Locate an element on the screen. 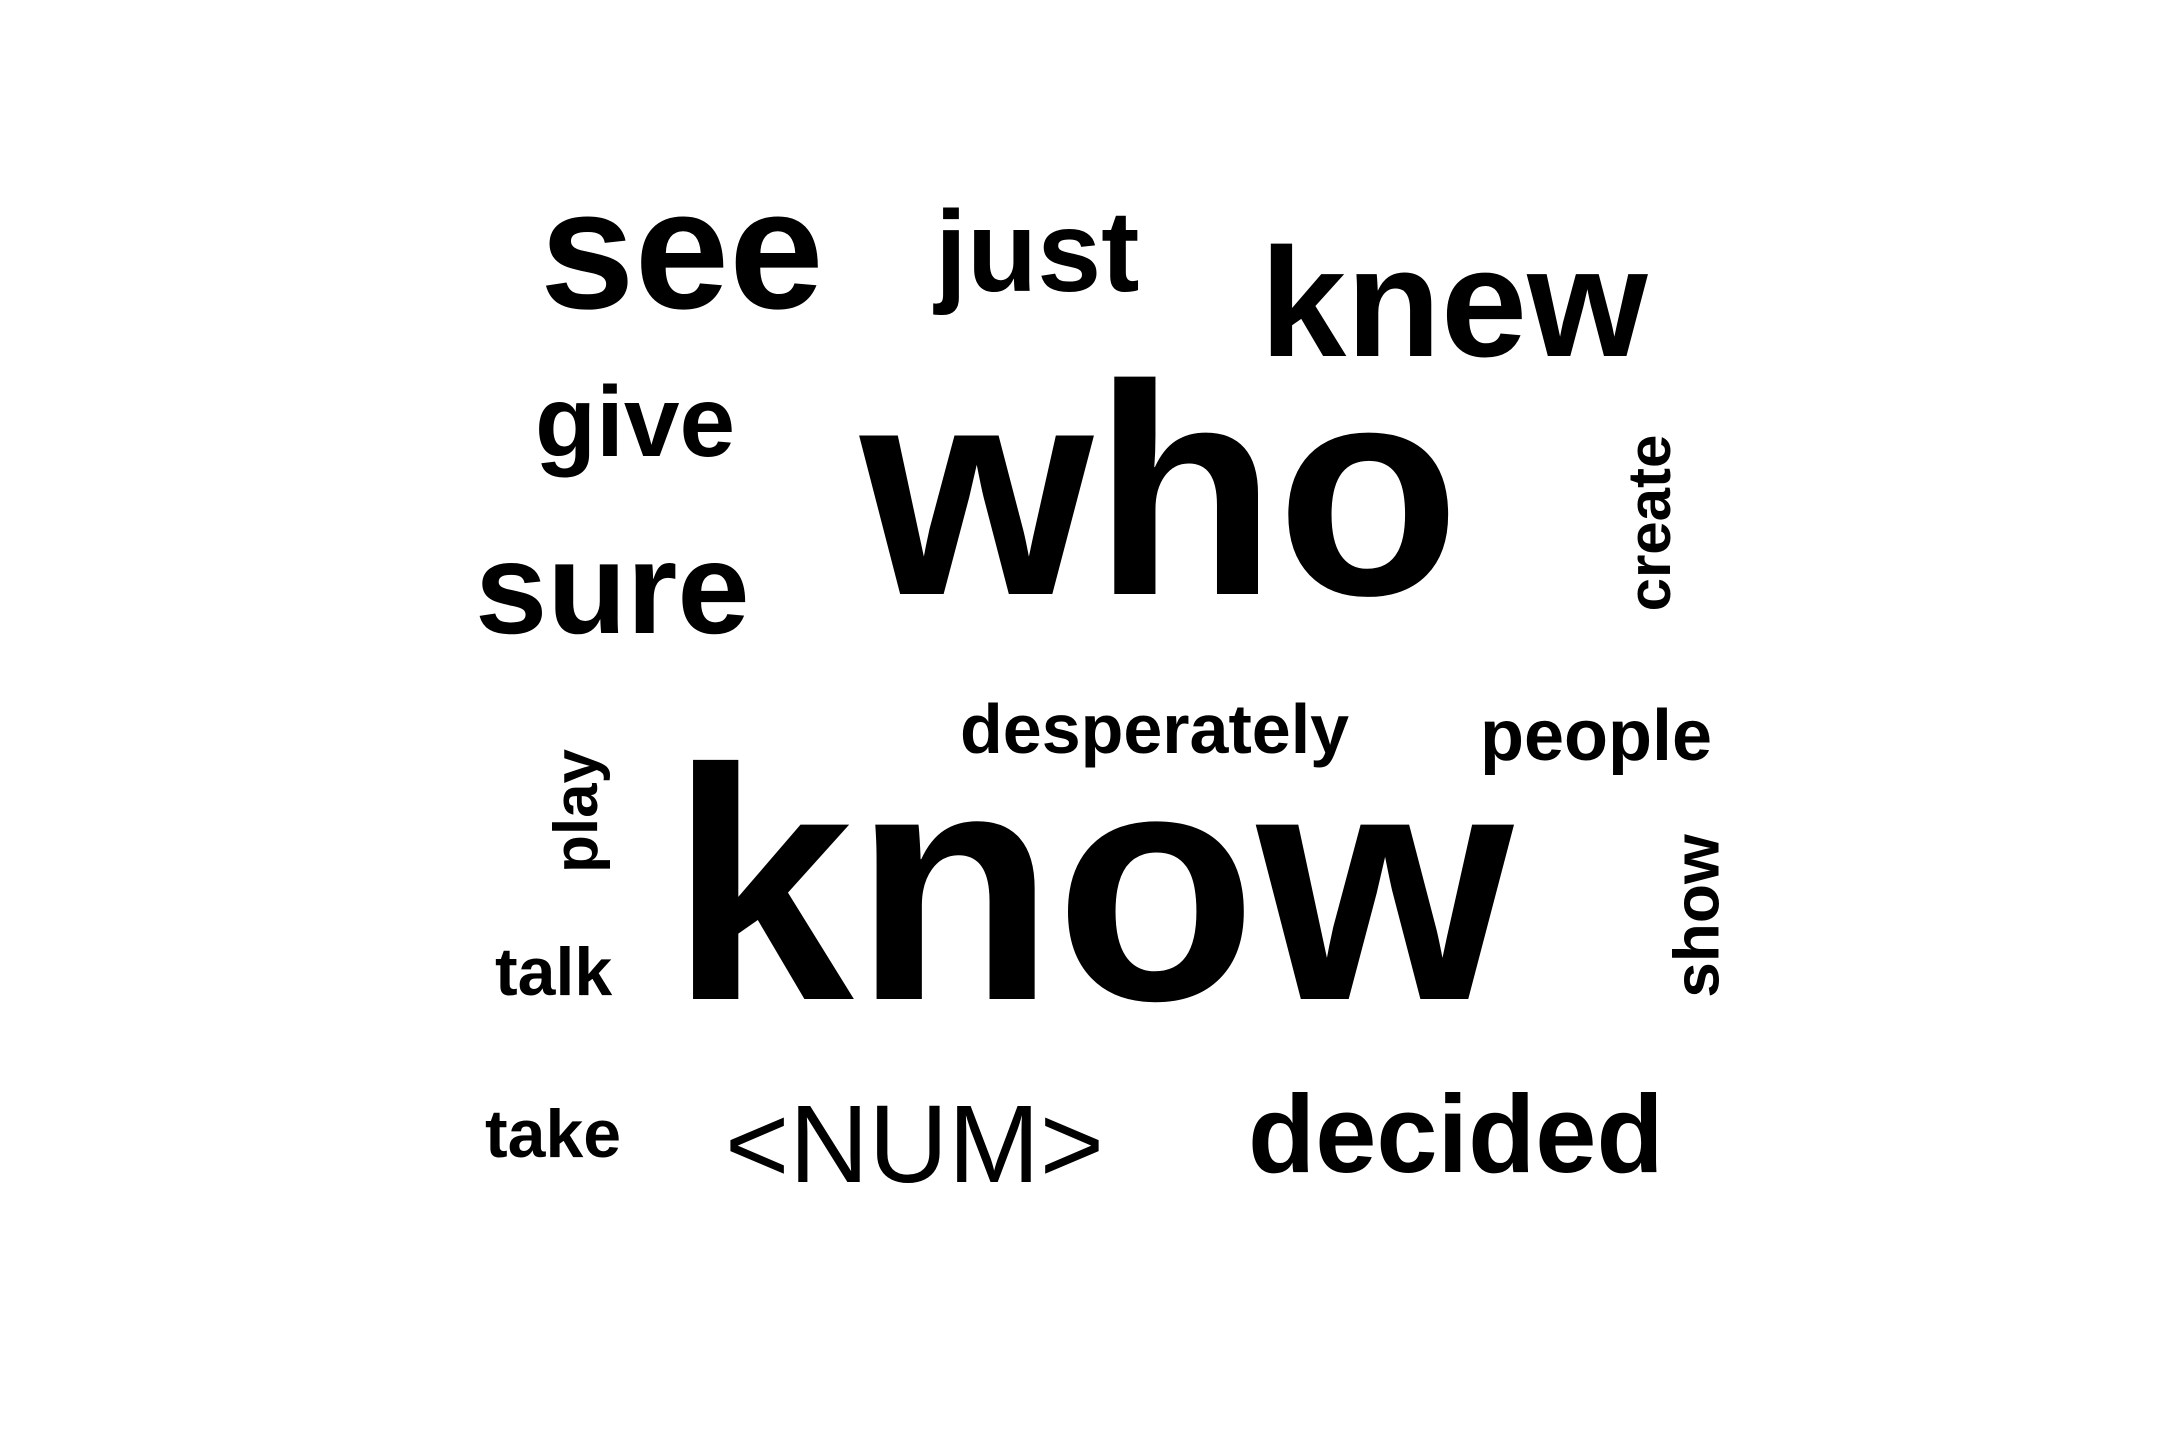  word-sure: sure is located at coordinates (612, 588).